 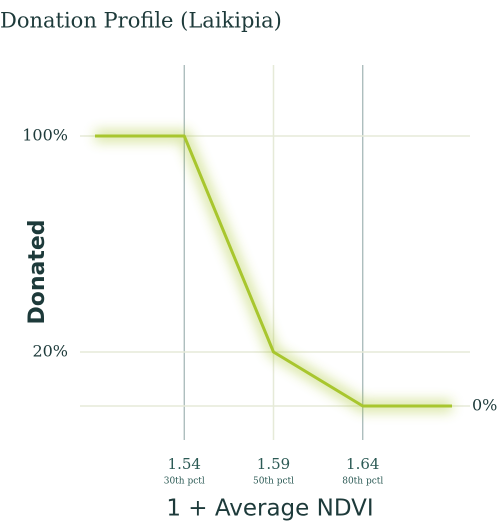 What do you see at coordinates (50, 351) in the screenshot?
I see `y-tick-label: 20%` at bounding box center [50, 351].